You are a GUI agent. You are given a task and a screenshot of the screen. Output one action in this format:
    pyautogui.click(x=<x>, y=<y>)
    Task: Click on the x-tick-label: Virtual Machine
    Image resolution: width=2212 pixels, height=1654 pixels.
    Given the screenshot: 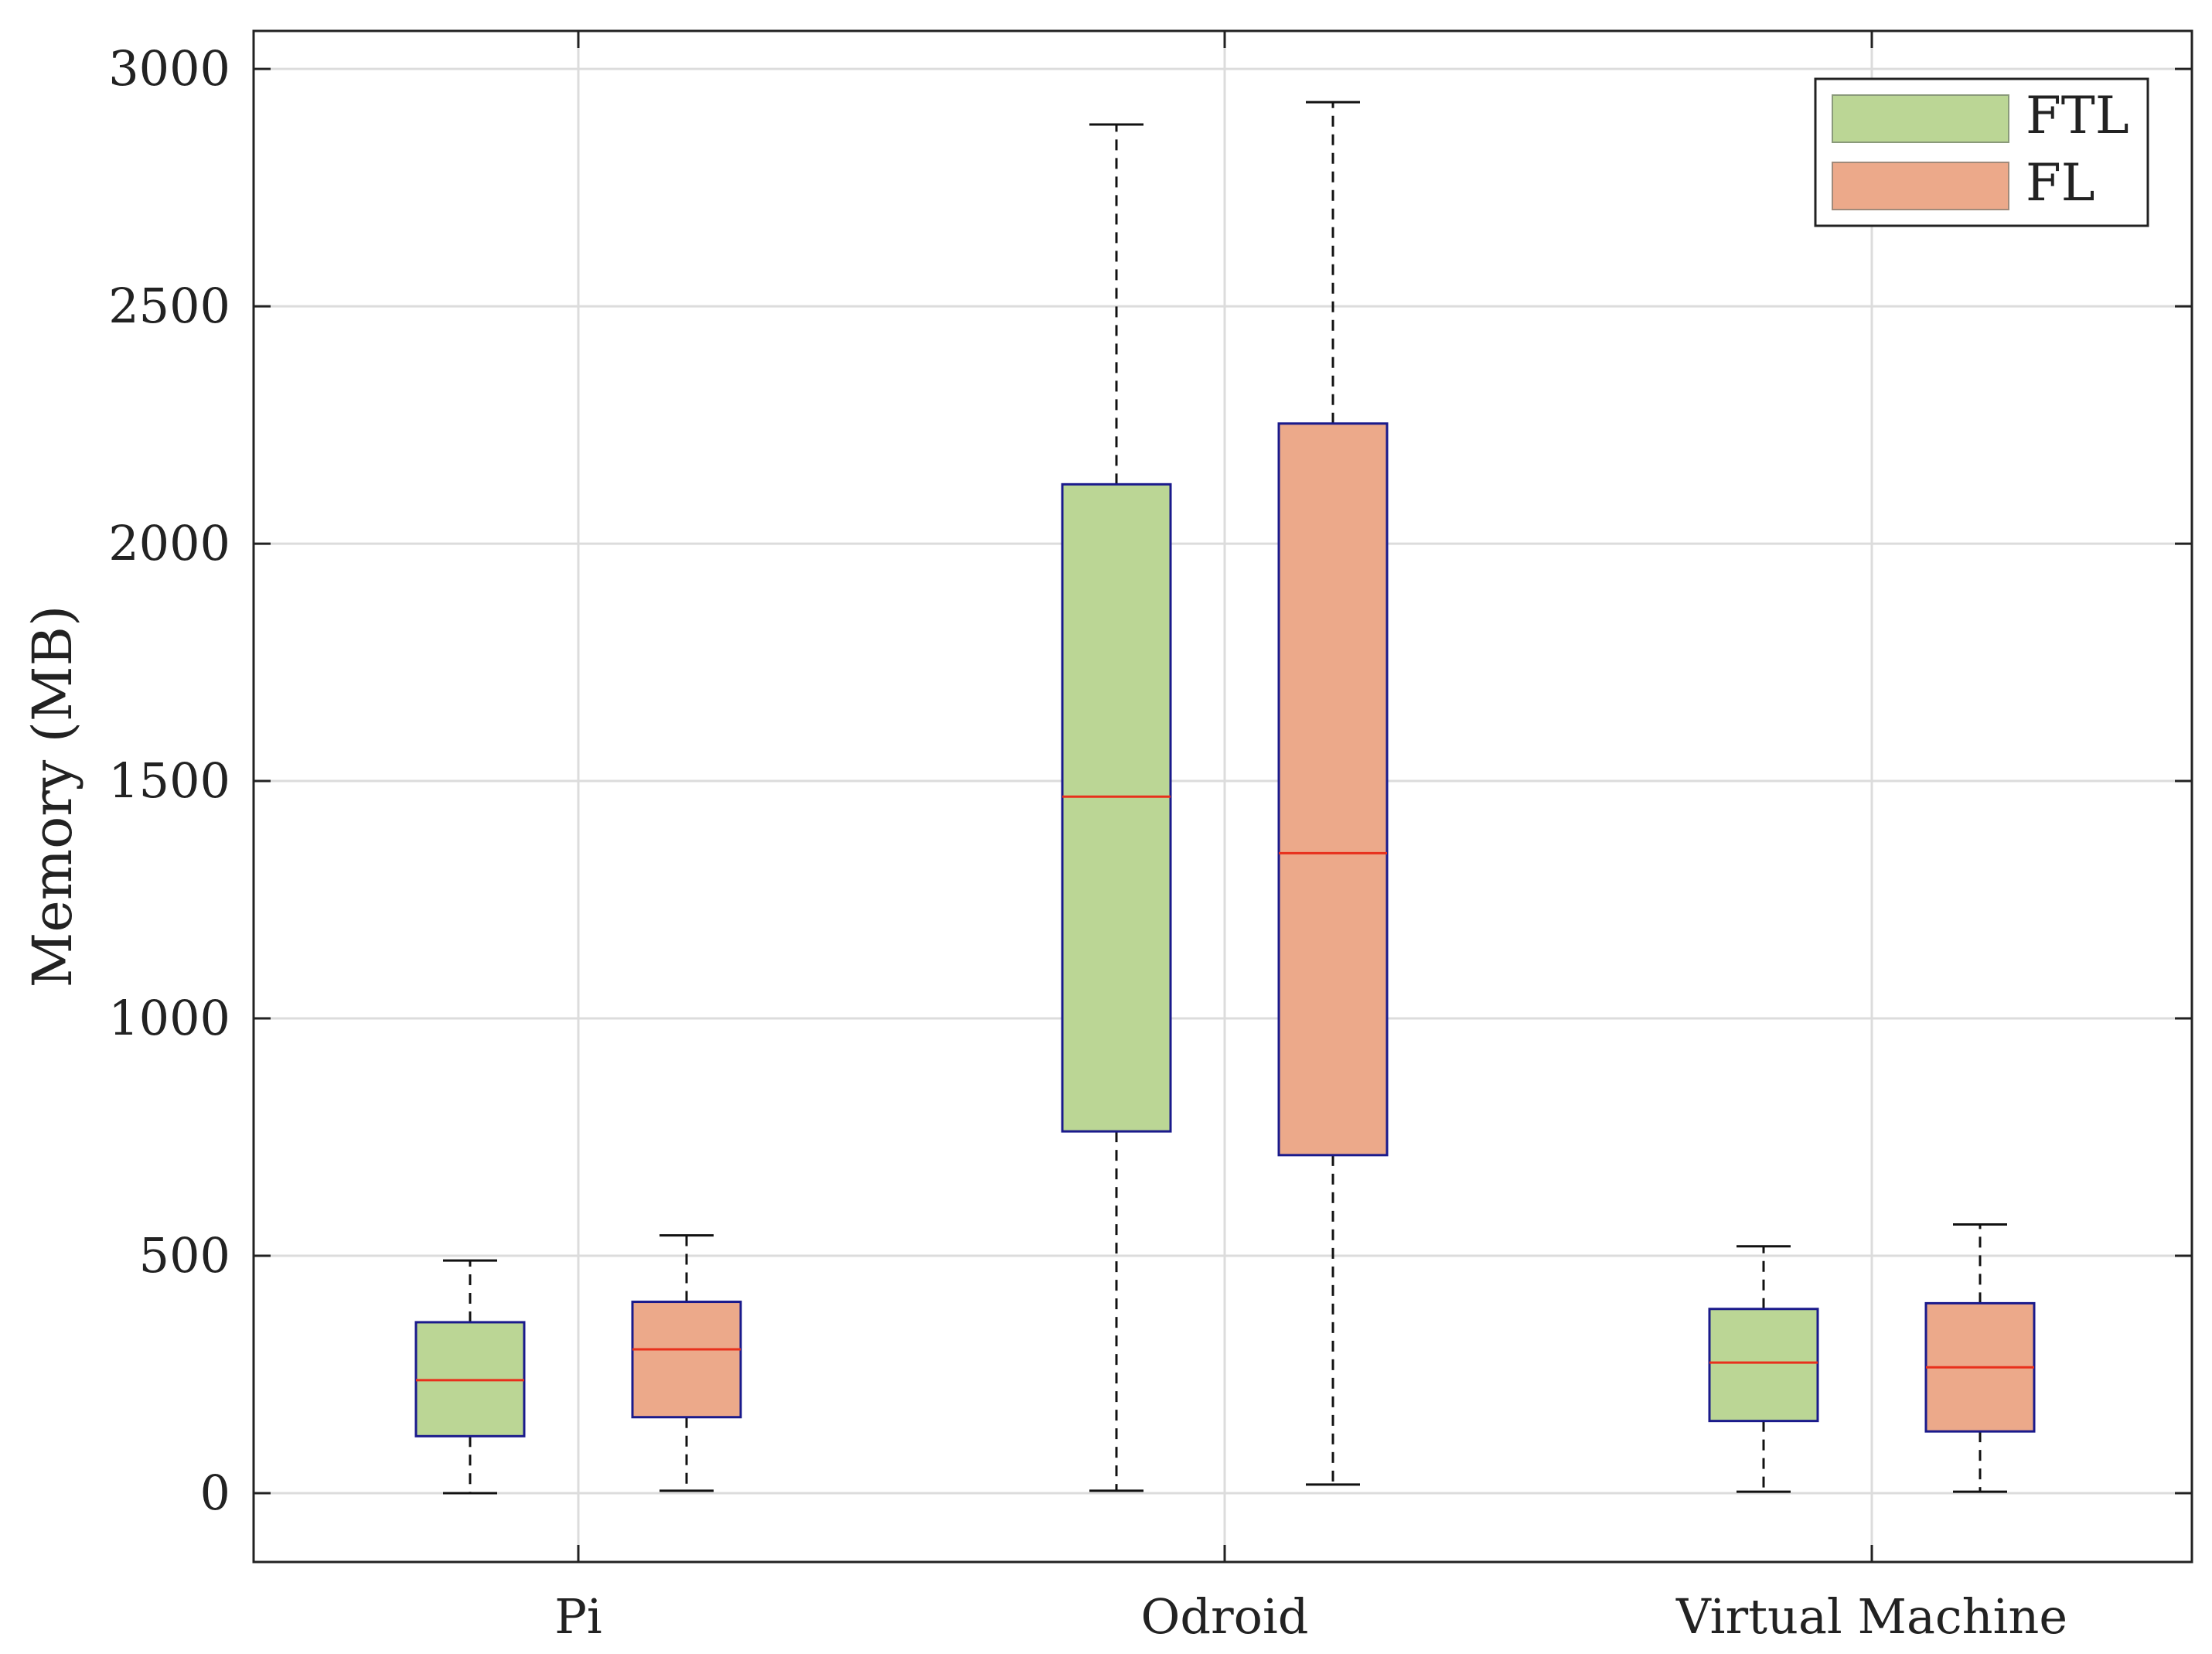 What is the action you would take?
    pyautogui.click(x=1871, y=1617)
    